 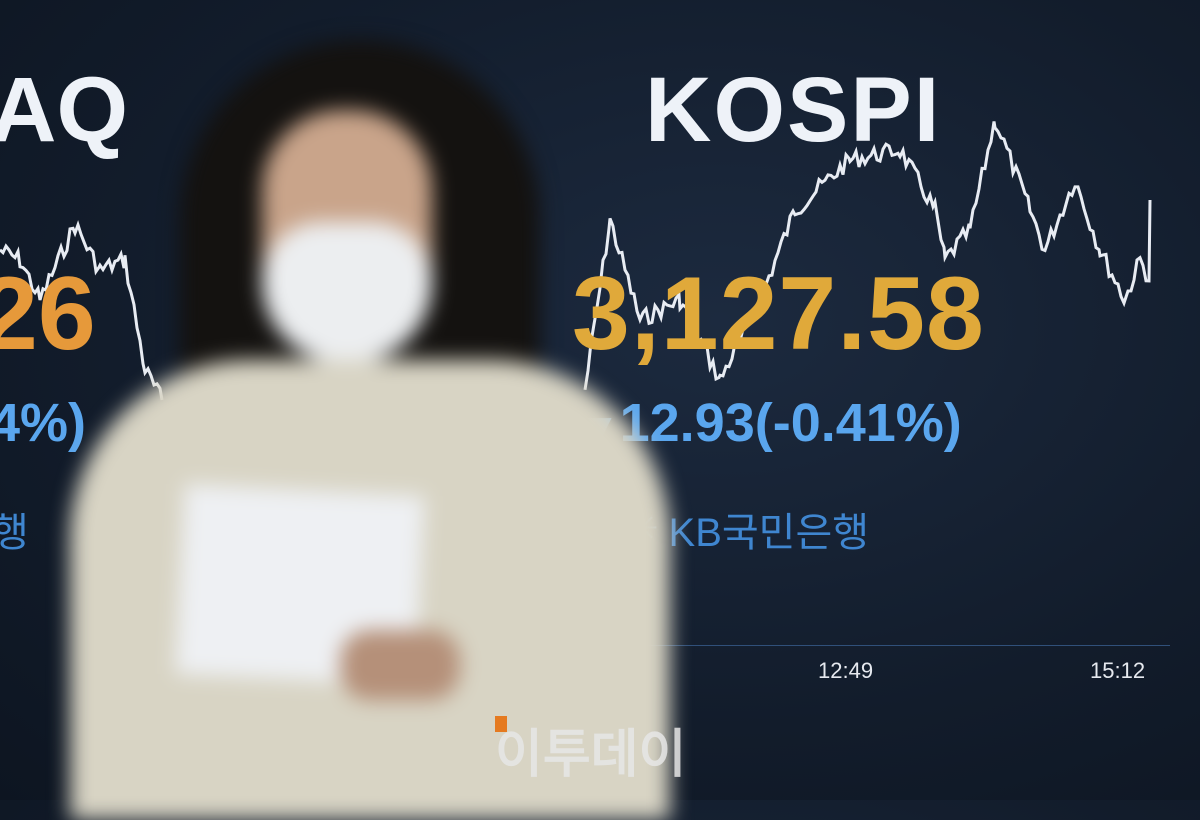 I want to click on time-axis, so click(x=855, y=645).